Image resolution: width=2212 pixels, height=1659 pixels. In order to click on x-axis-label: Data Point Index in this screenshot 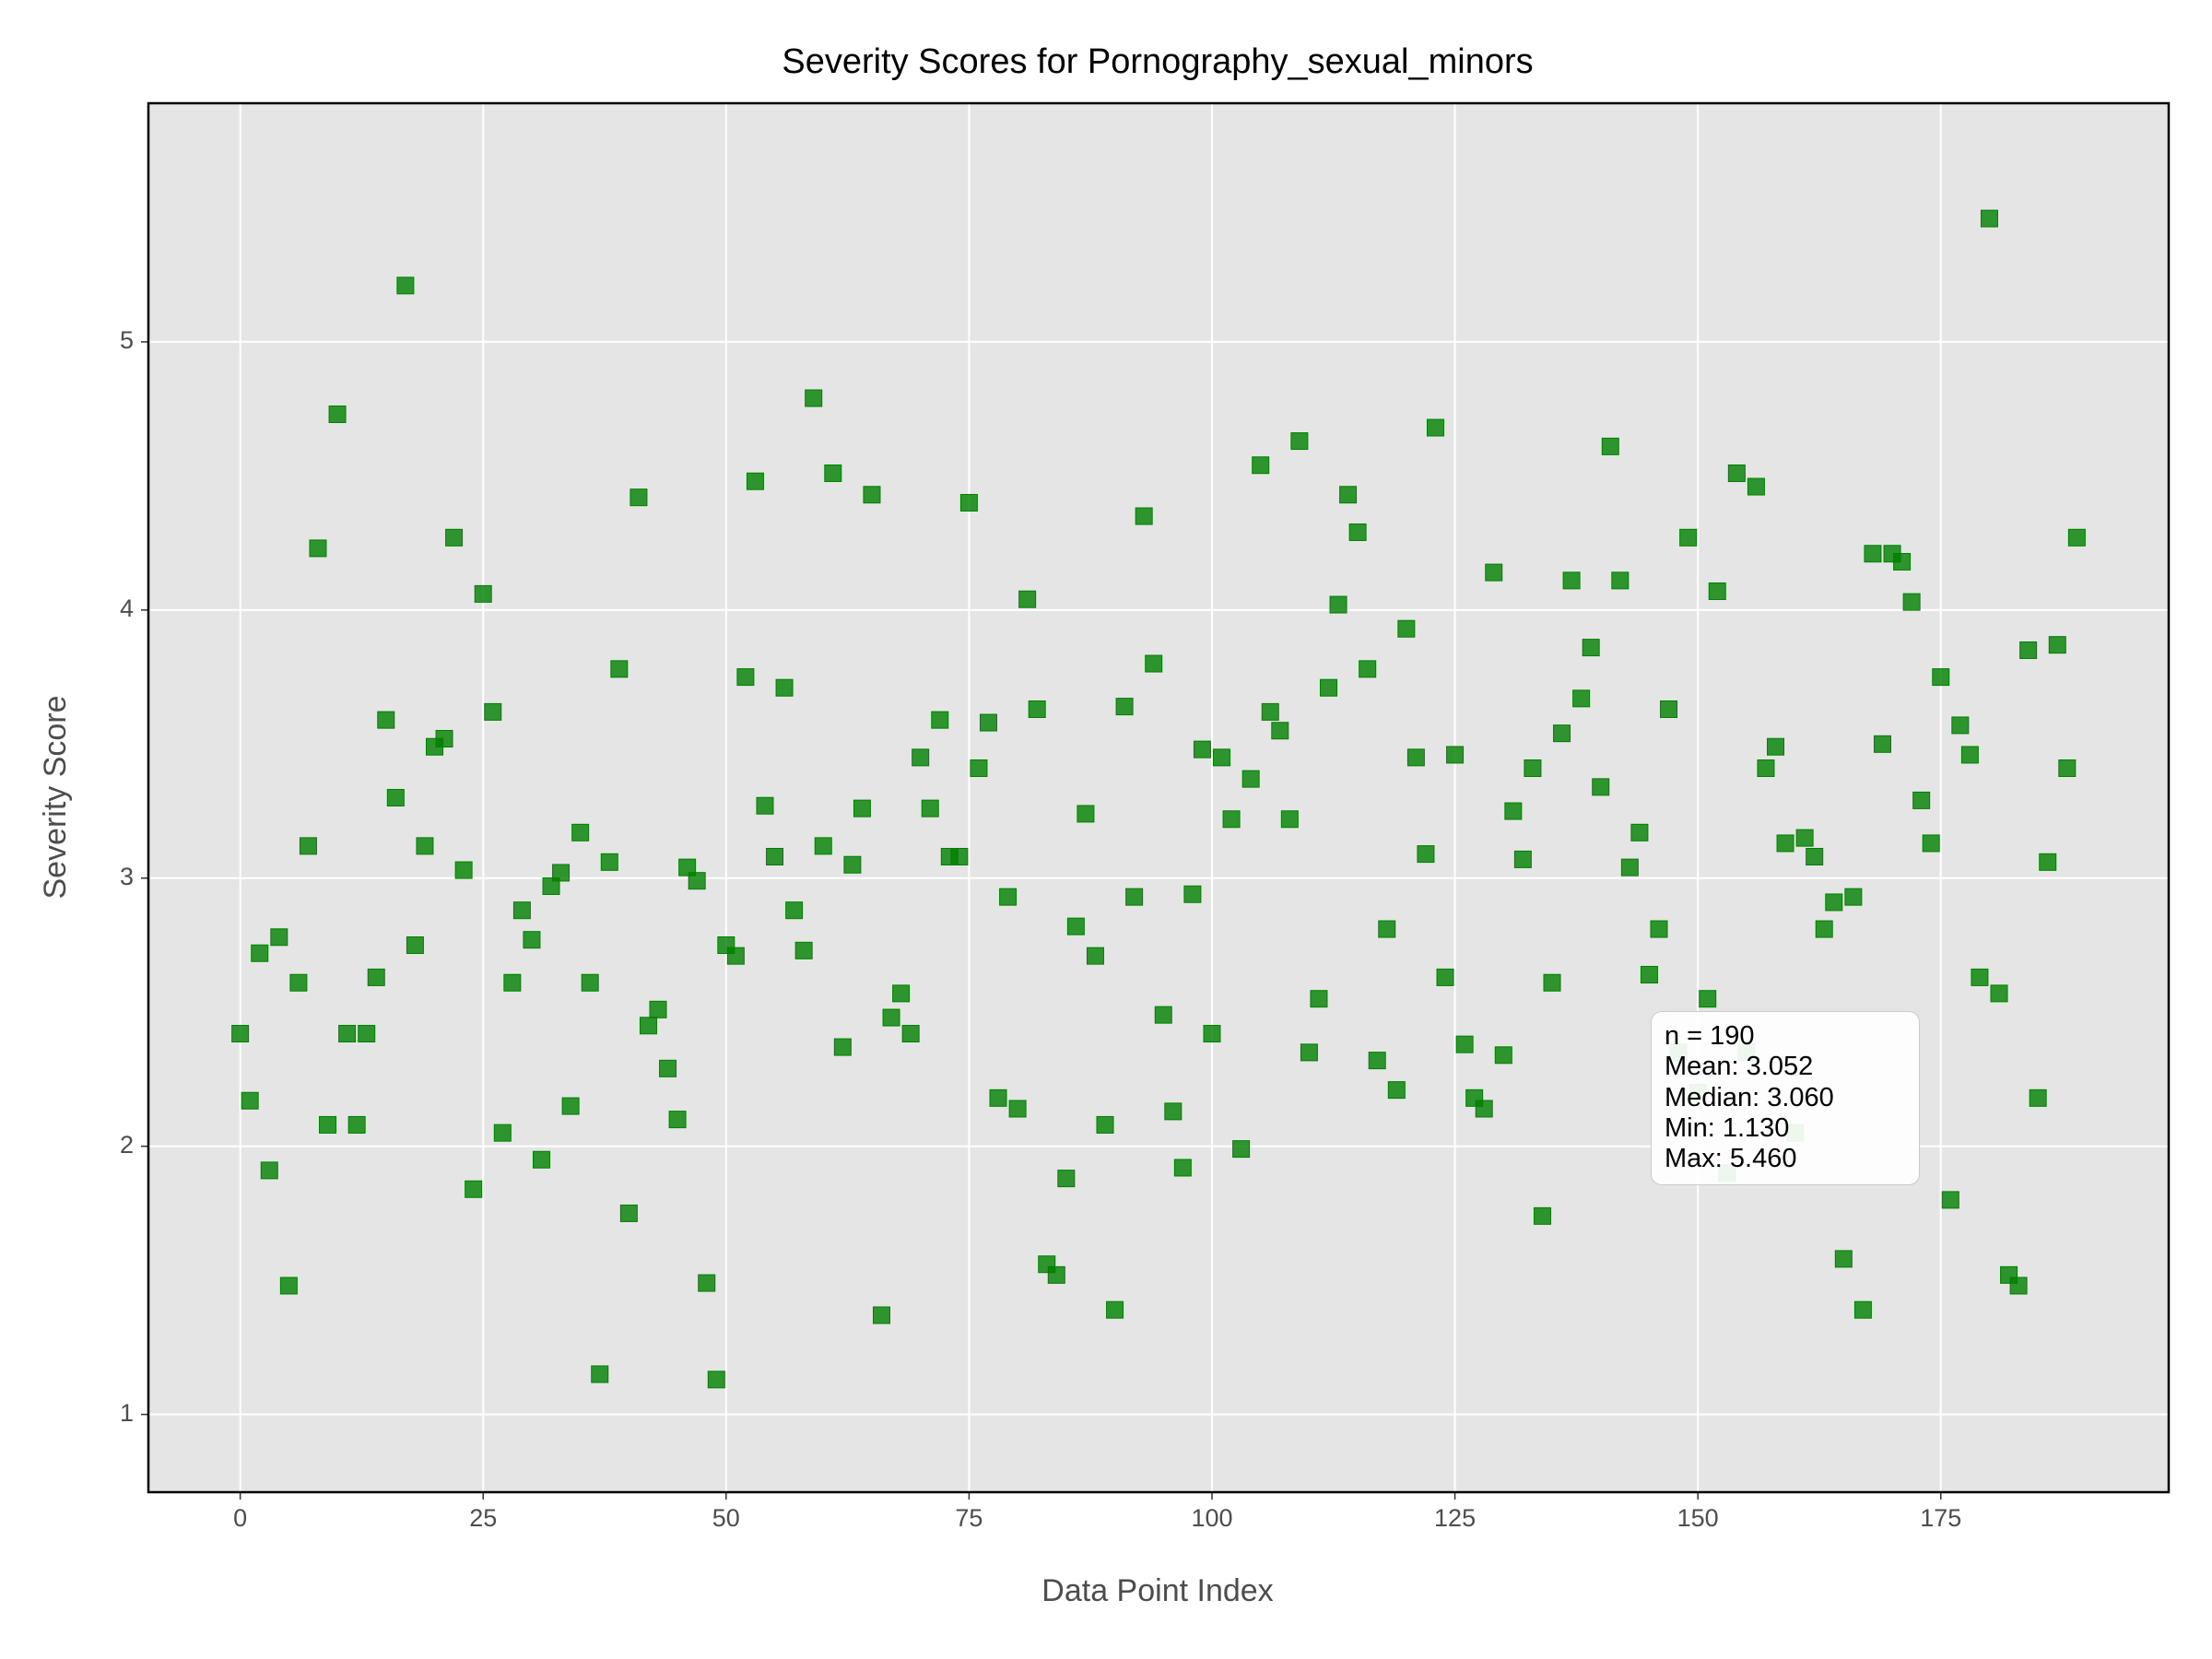, I will do `click(1157, 1590)`.